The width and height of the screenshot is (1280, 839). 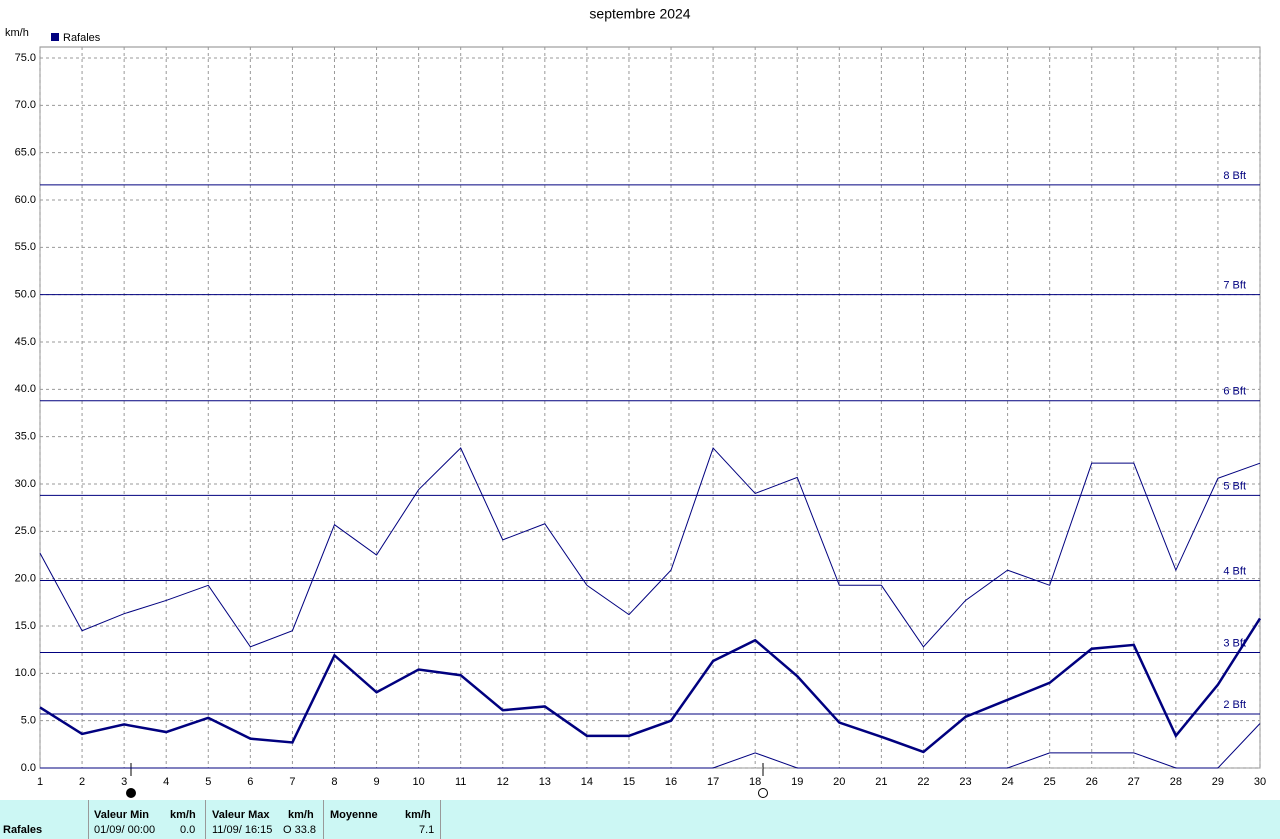 What do you see at coordinates (587, 782) in the screenshot?
I see `x-tick-label: 14` at bounding box center [587, 782].